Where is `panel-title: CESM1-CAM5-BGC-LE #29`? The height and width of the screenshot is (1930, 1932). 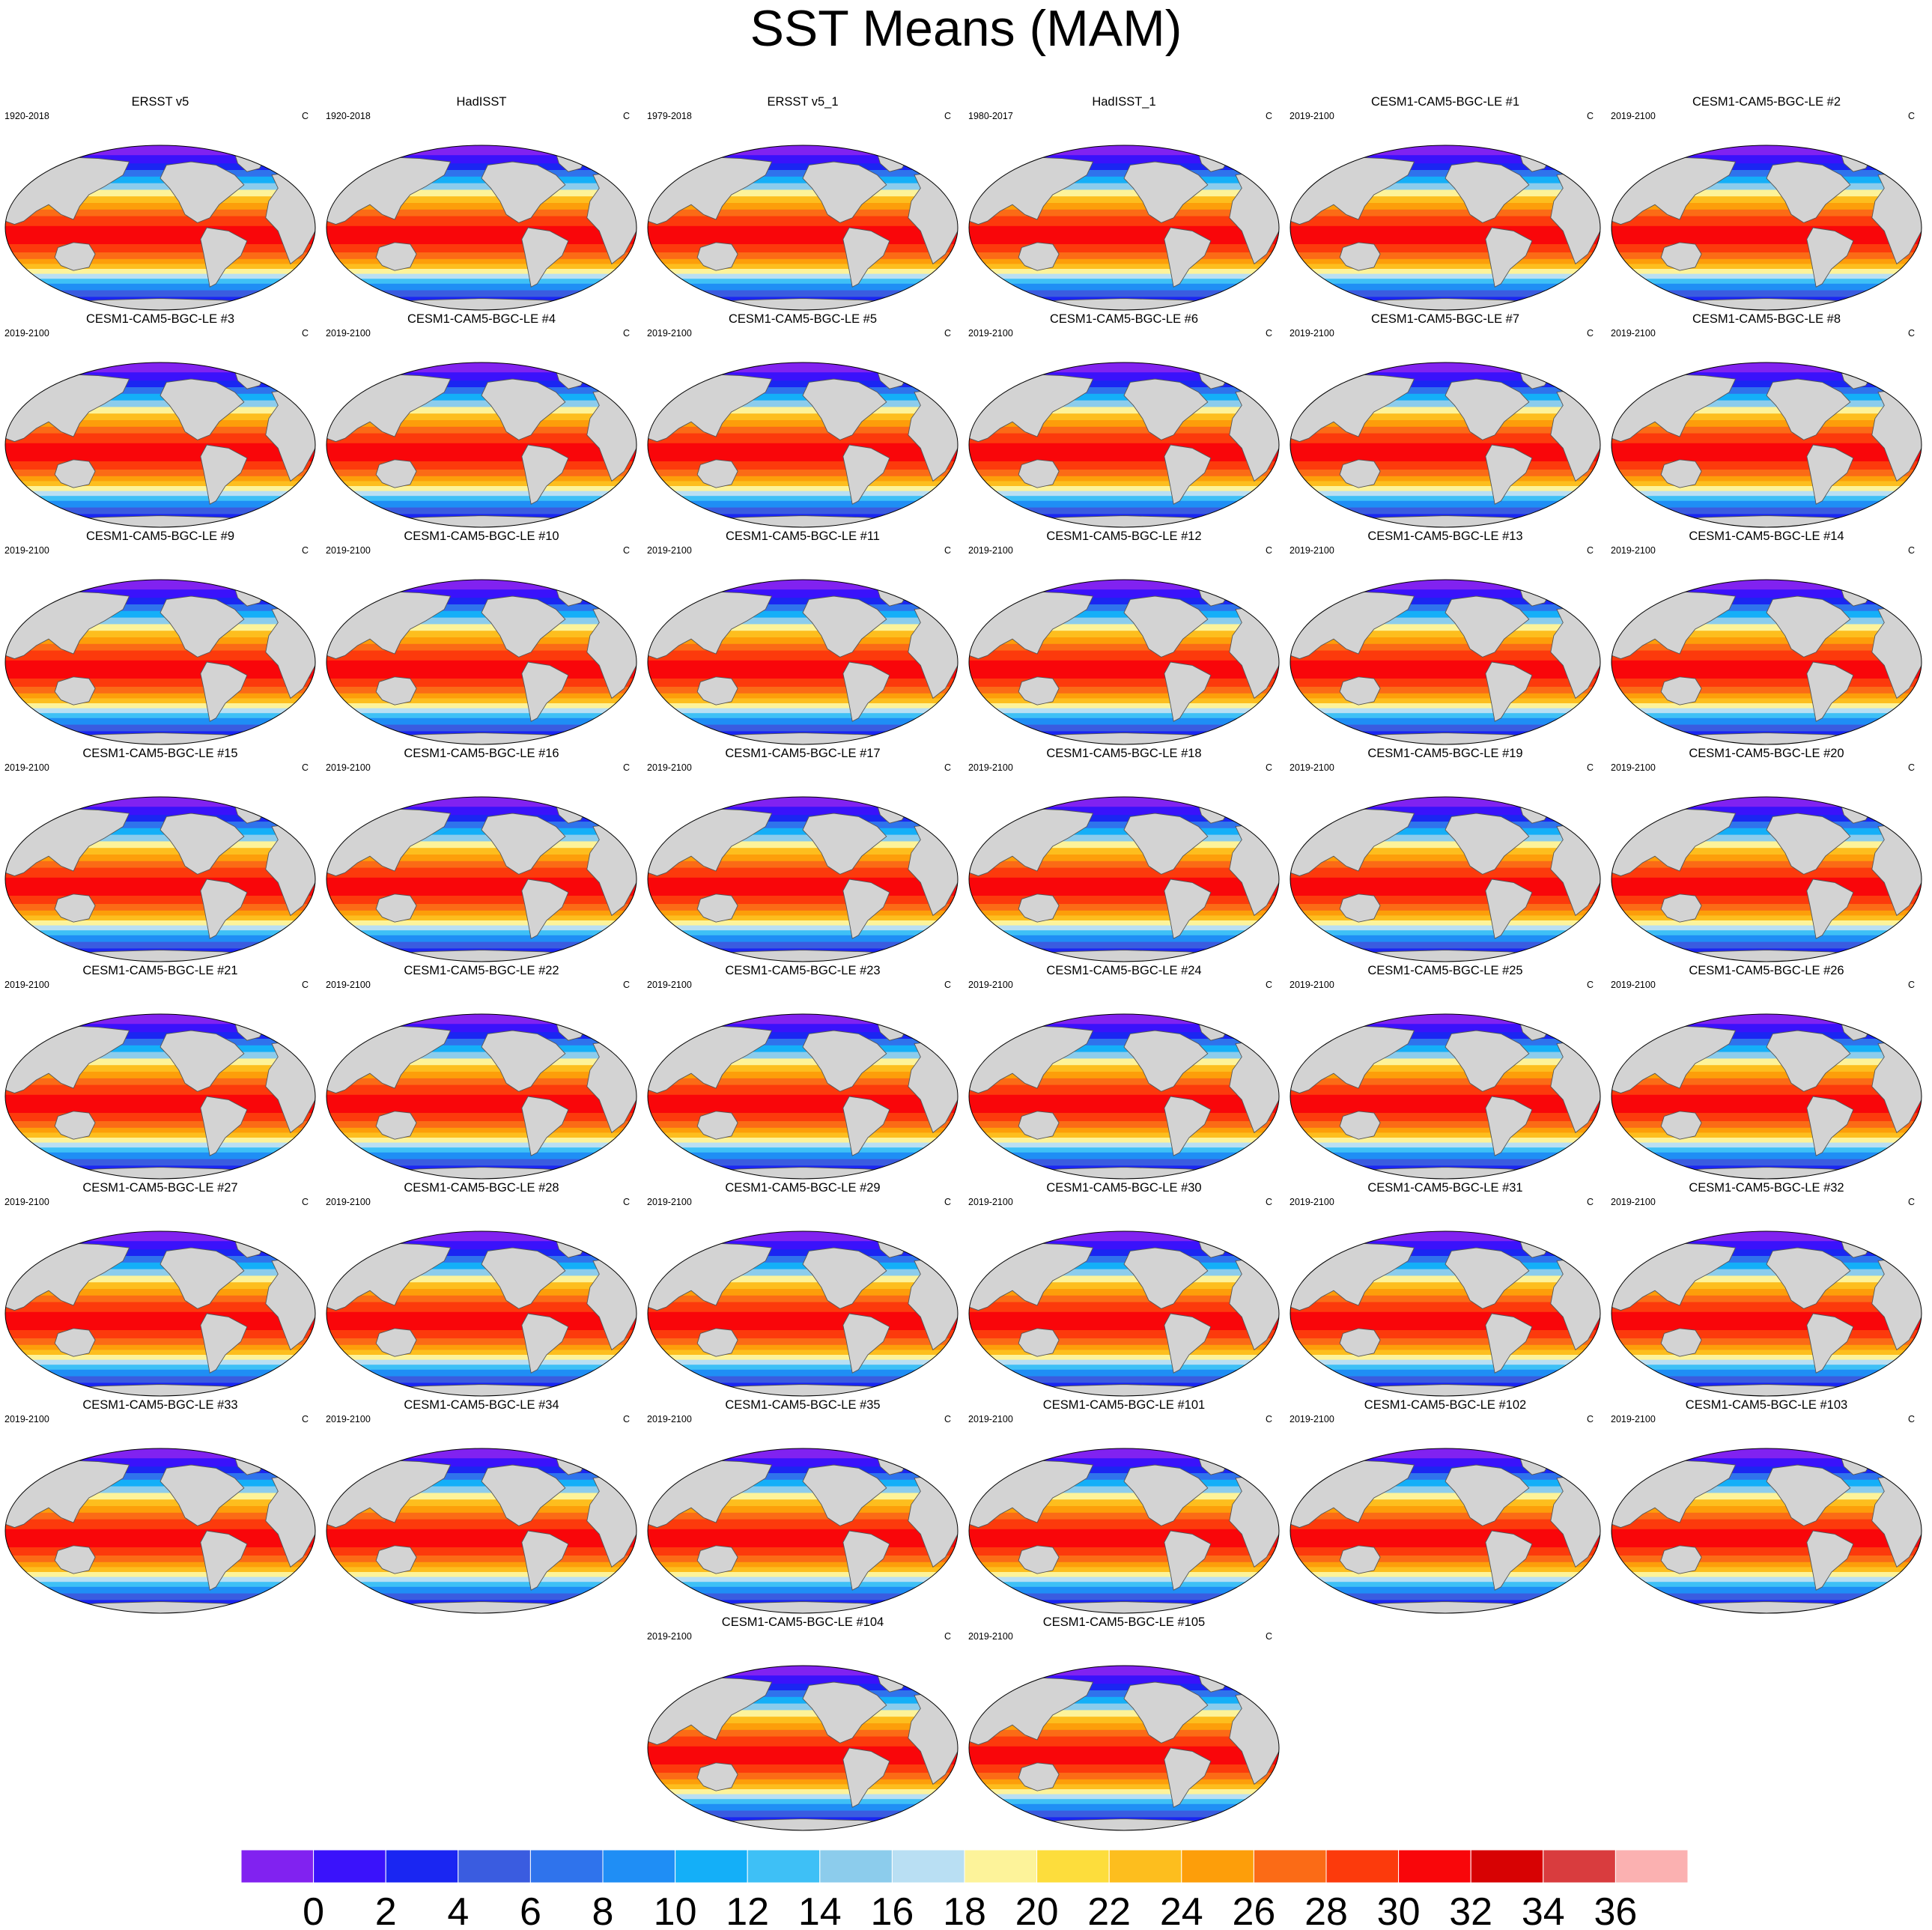
panel-title: CESM1-CAM5-BGC-LE #29 is located at coordinates (803, 1188).